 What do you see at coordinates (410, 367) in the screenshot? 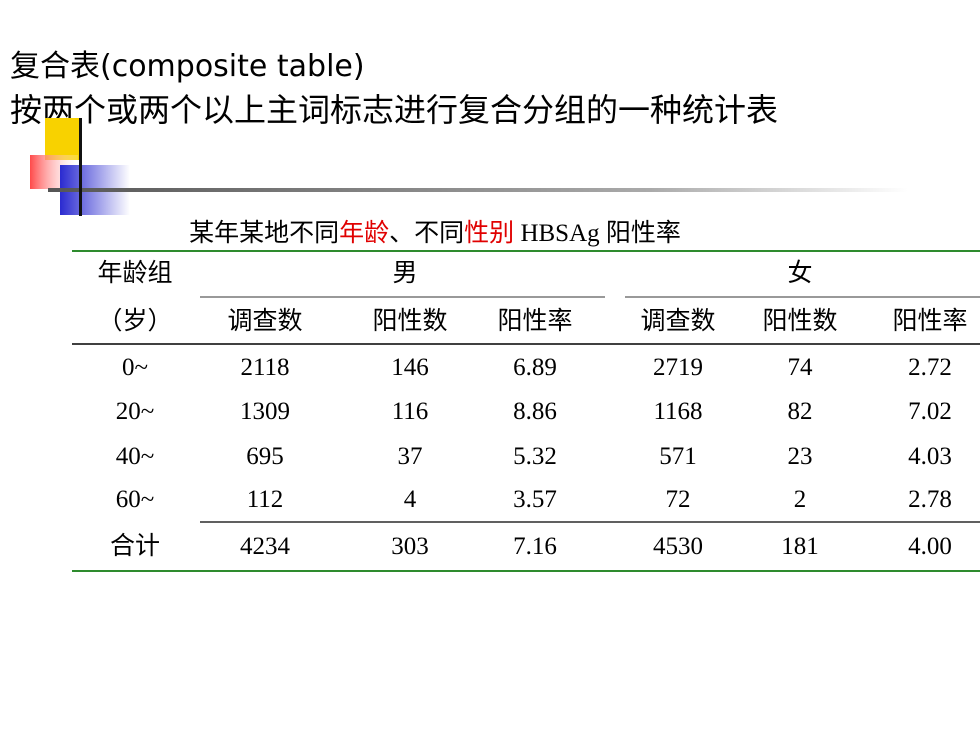
I see `cell: 146` at bounding box center [410, 367].